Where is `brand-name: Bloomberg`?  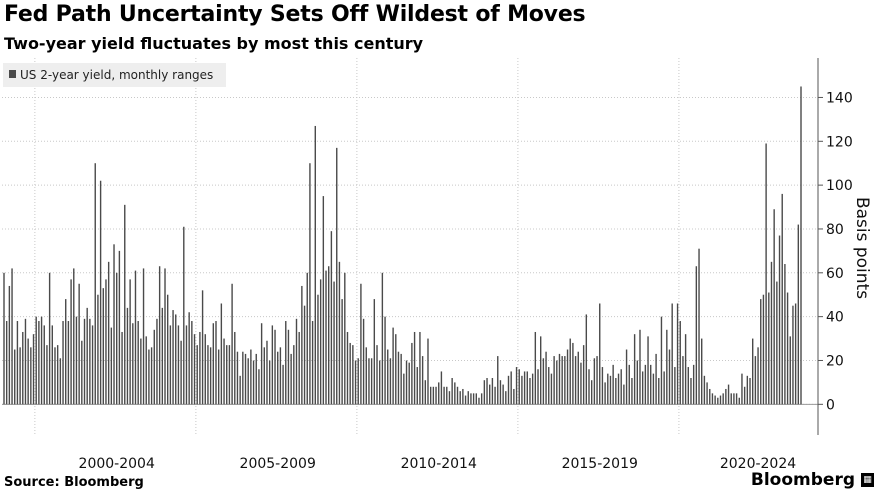
brand-name: Bloomberg is located at coordinates (802, 480).